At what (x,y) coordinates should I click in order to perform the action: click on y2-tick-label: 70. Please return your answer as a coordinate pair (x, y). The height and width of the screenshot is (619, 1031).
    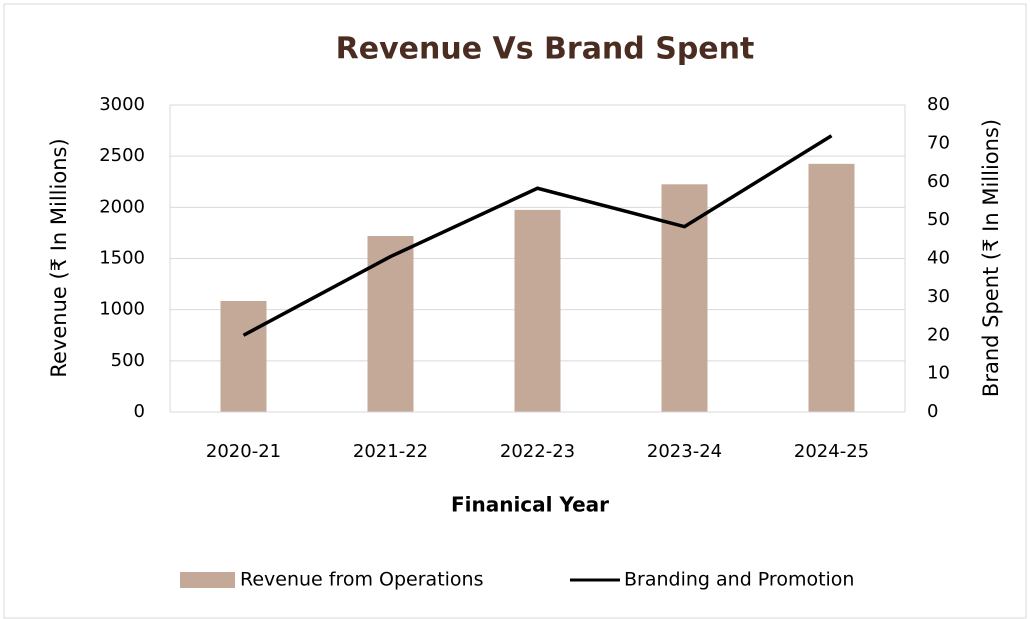
    Looking at the image, I should click on (938, 142).